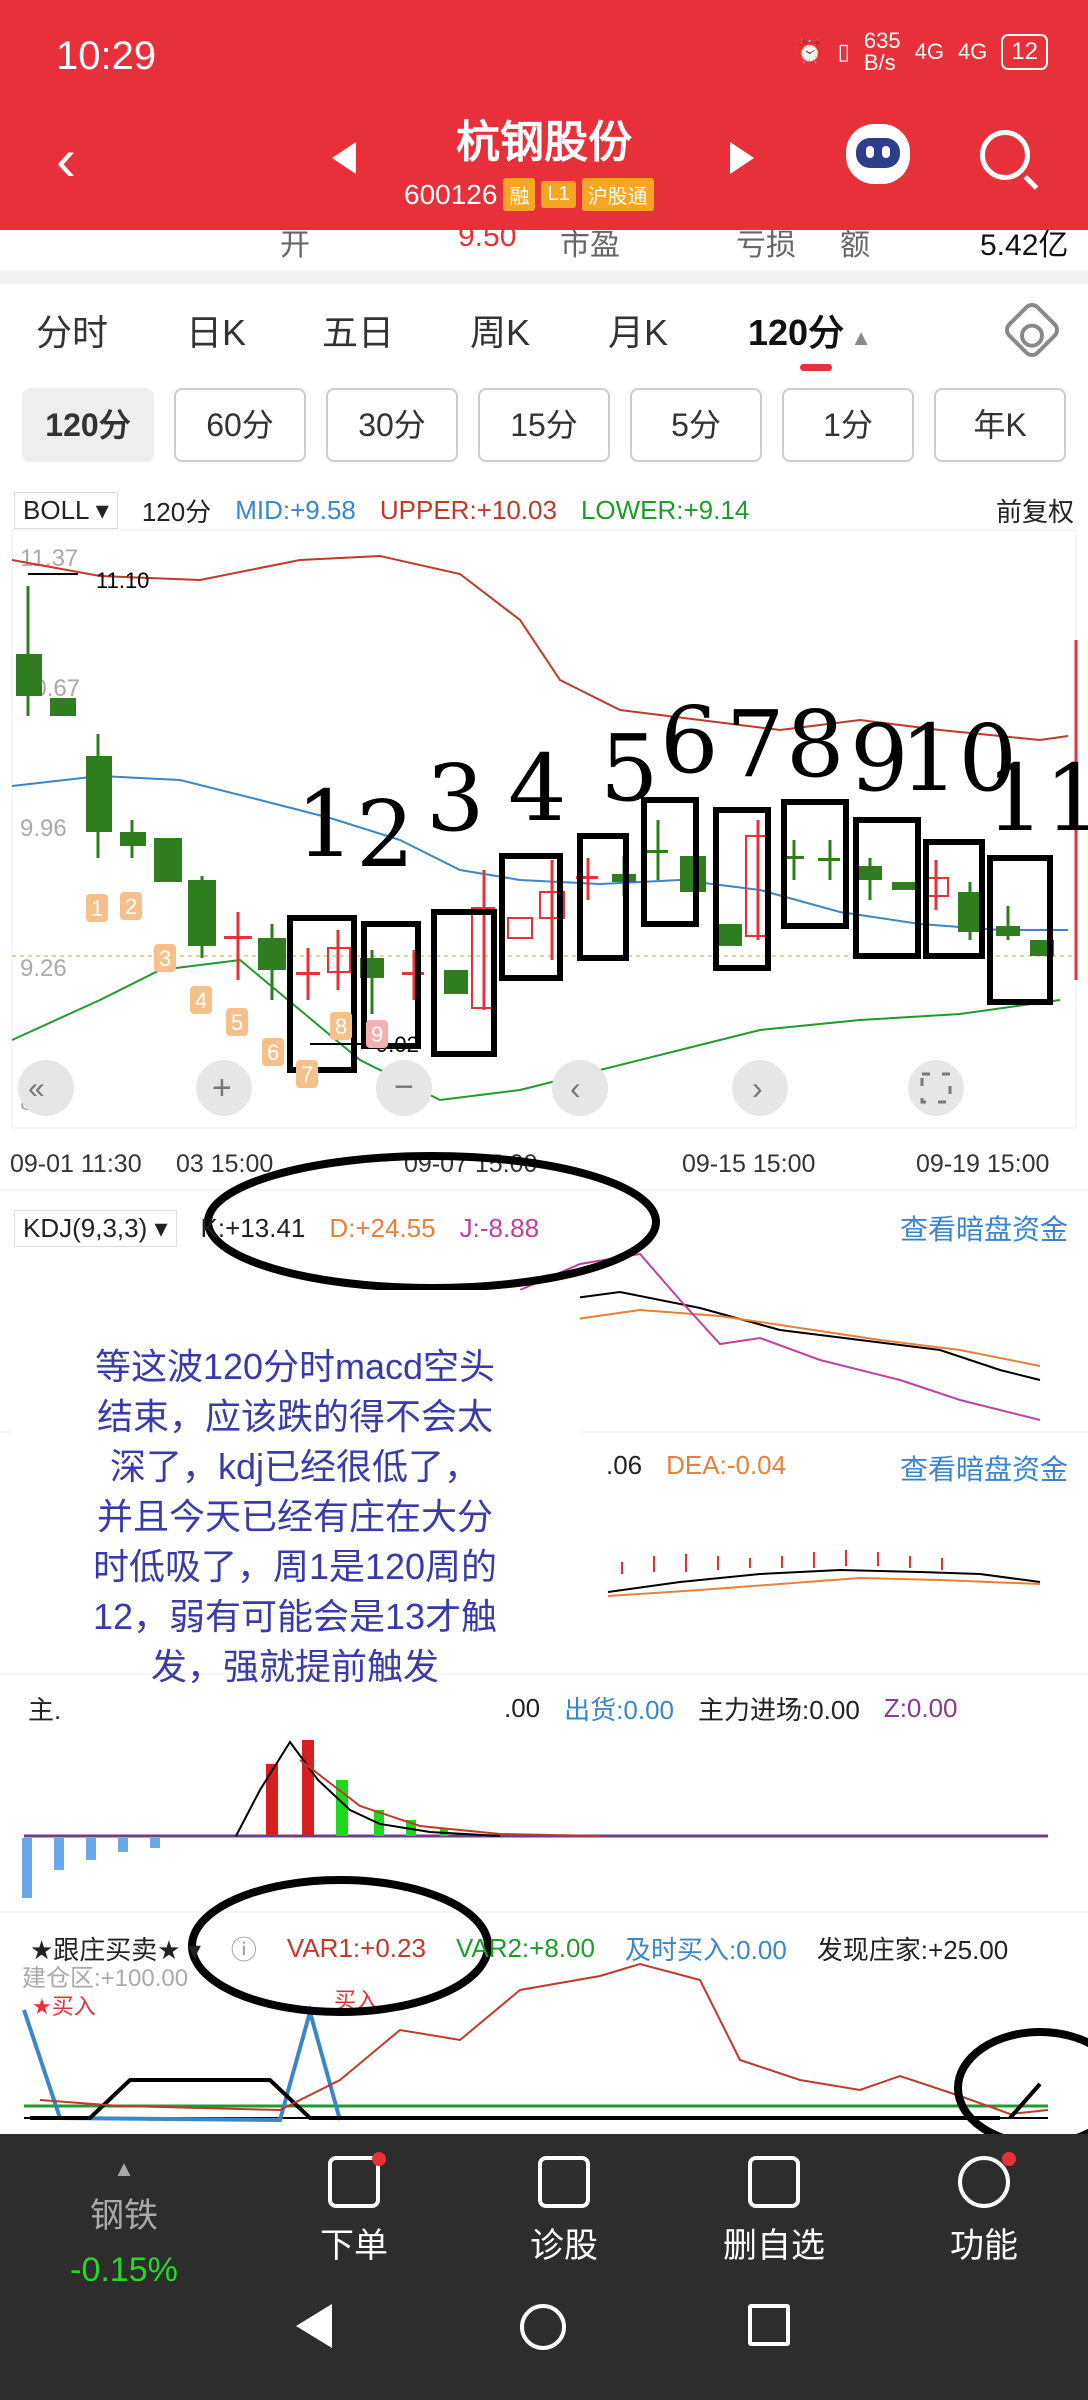  What do you see at coordinates (760, 1088) in the screenshot?
I see `pan-right-button` at bounding box center [760, 1088].